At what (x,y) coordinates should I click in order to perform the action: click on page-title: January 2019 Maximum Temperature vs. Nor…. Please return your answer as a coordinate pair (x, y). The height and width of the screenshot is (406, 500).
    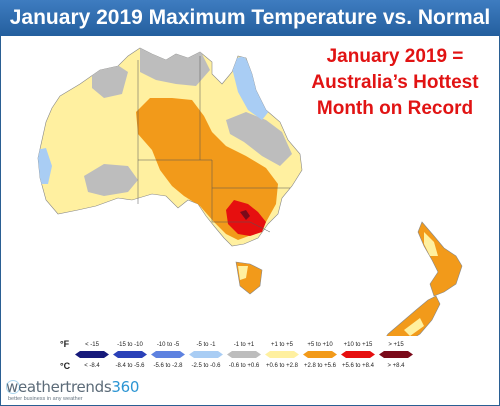
    Looking at the image, I should click on (250, 18).